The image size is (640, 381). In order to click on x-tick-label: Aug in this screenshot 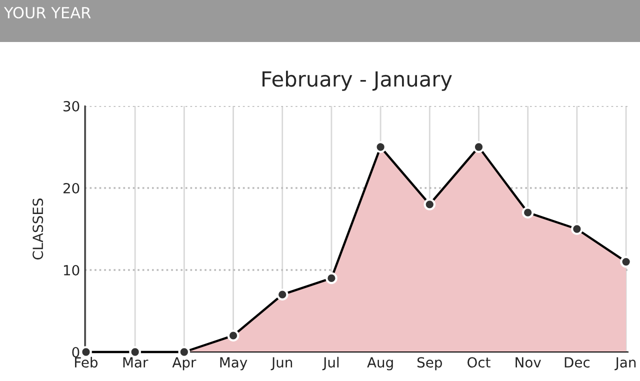, I will do `click(380, 363)`.